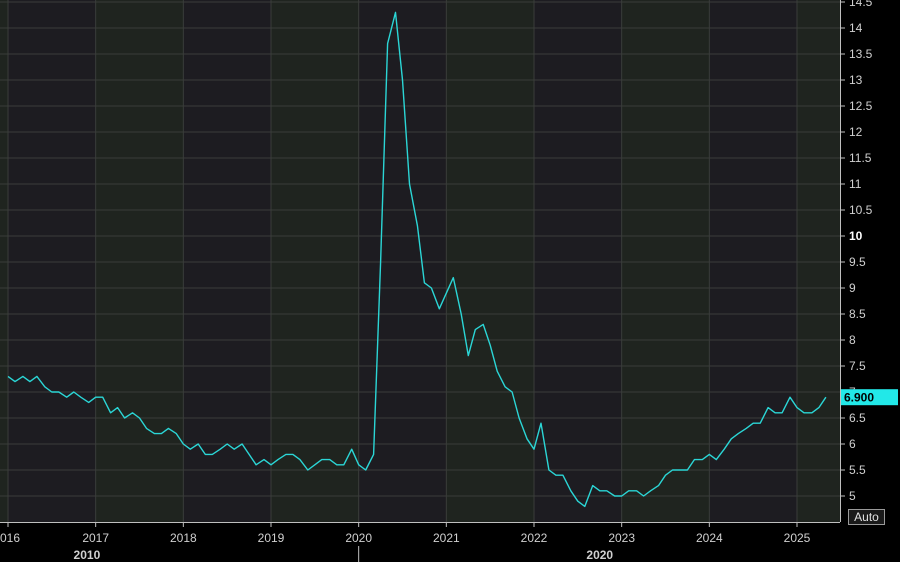  I want to click on y-tick-label: 9, so click(852, 288).